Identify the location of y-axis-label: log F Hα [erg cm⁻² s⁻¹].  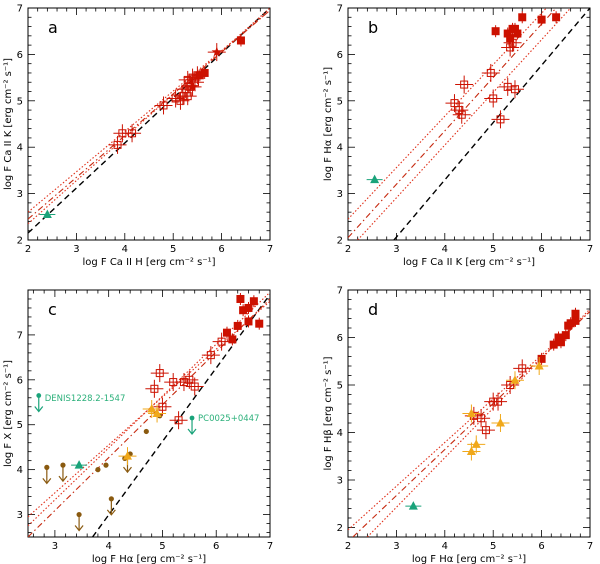
(328, 124).